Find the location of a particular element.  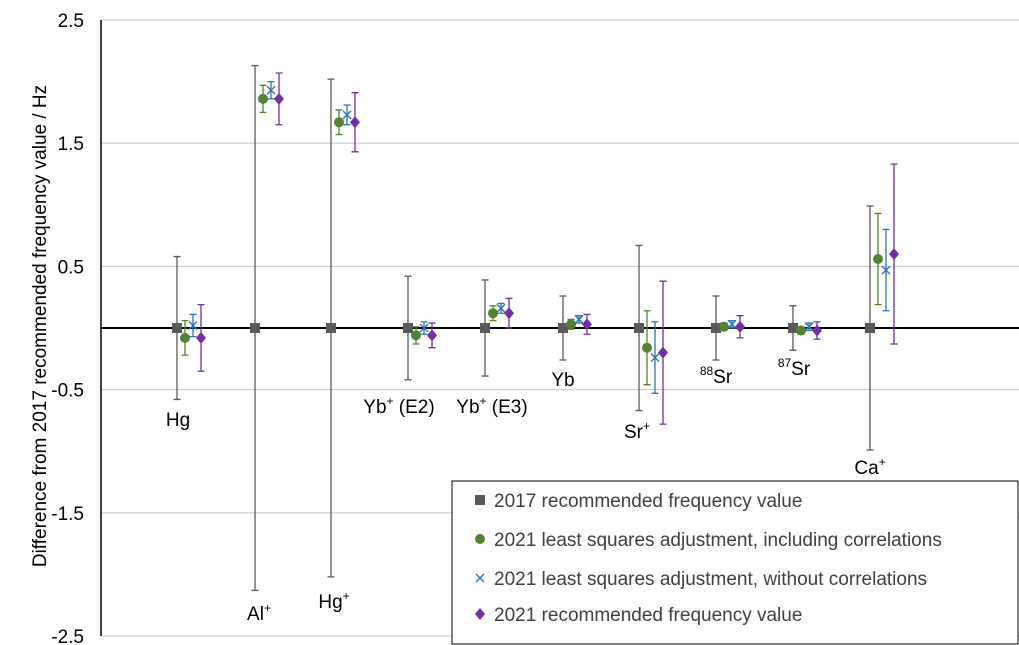

category-label: Hg is located at coordinates (178, 420).